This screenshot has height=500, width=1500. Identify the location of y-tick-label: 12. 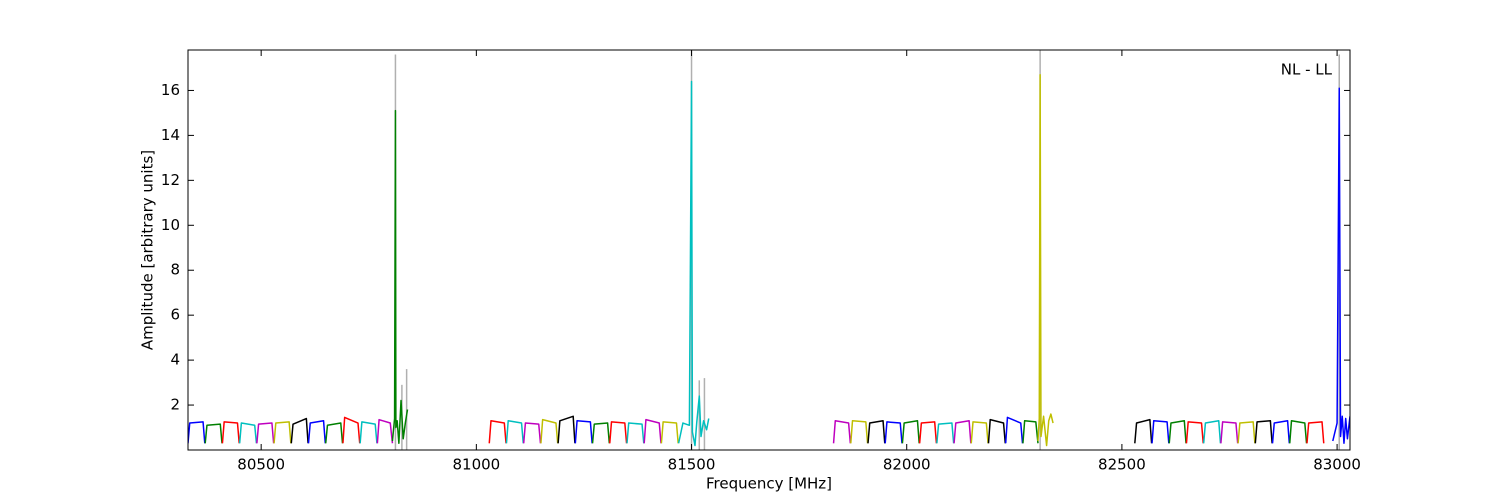
(170, 180).